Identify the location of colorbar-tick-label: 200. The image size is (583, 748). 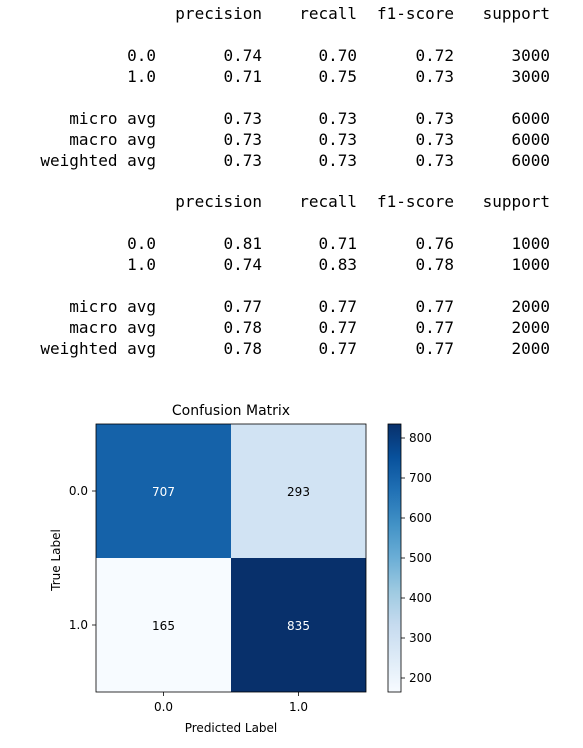
(420, 678).